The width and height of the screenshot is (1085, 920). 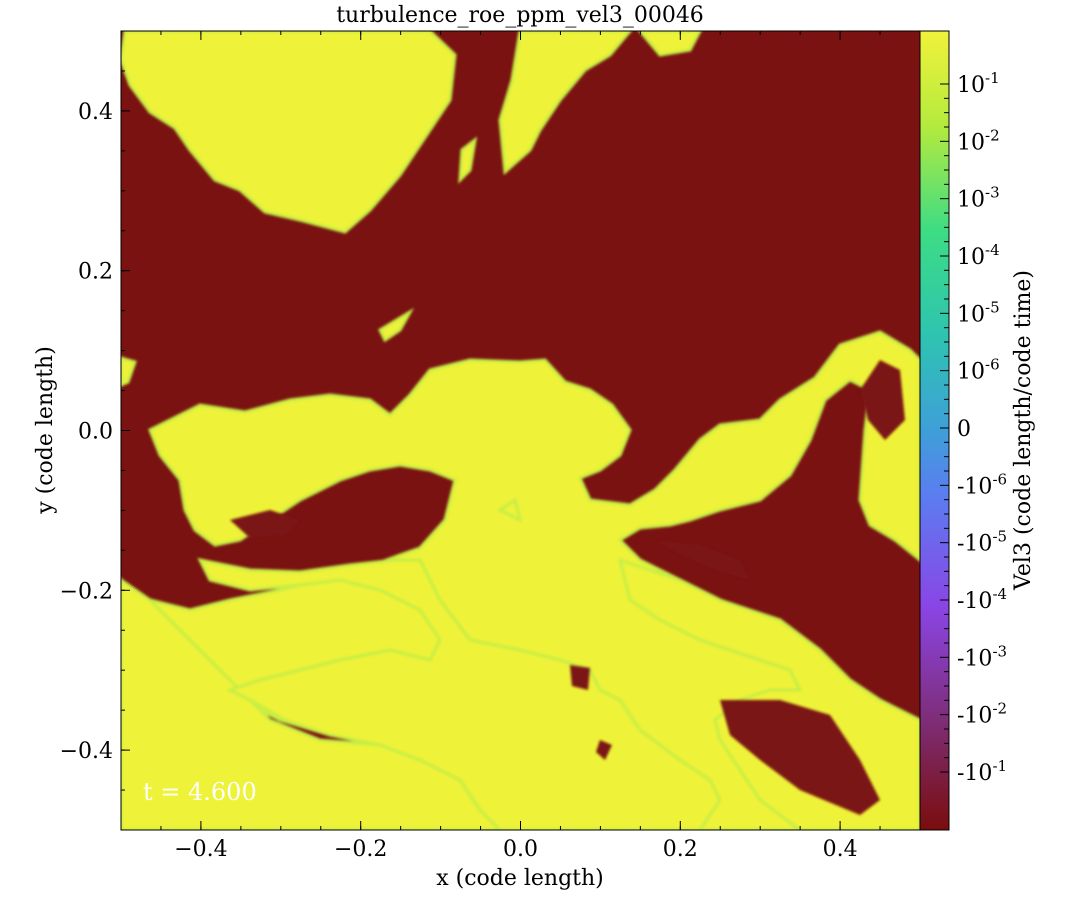 What do you see at coordinates (982, 484) in the screenshot?
I see `colorbar-tick-label: -10-6` at bounding box center [982, 484].